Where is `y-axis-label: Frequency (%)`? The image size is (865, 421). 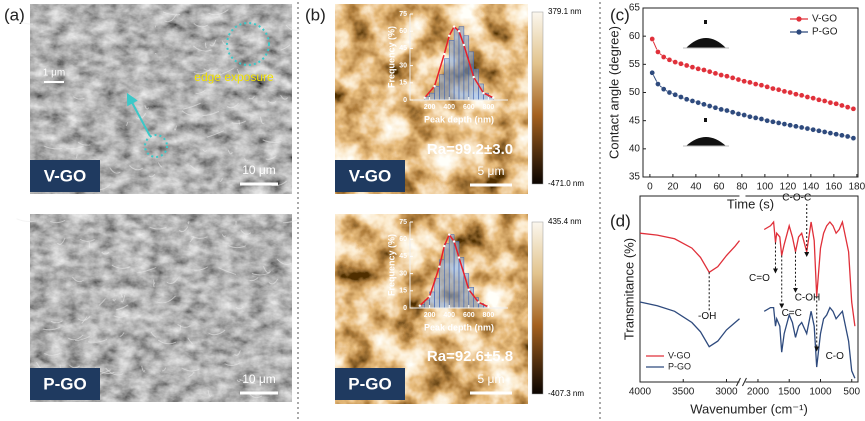
y-axis-label: Frequency (%) is located at coordinates (391, 265).